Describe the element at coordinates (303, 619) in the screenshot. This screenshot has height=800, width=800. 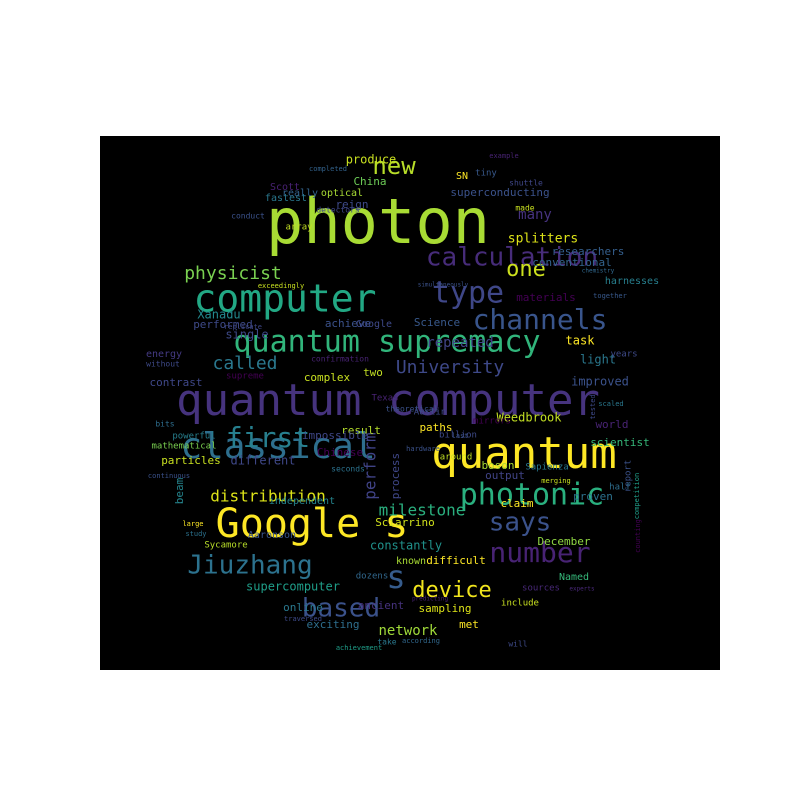
I see `word-traversed: traversed` at that location.